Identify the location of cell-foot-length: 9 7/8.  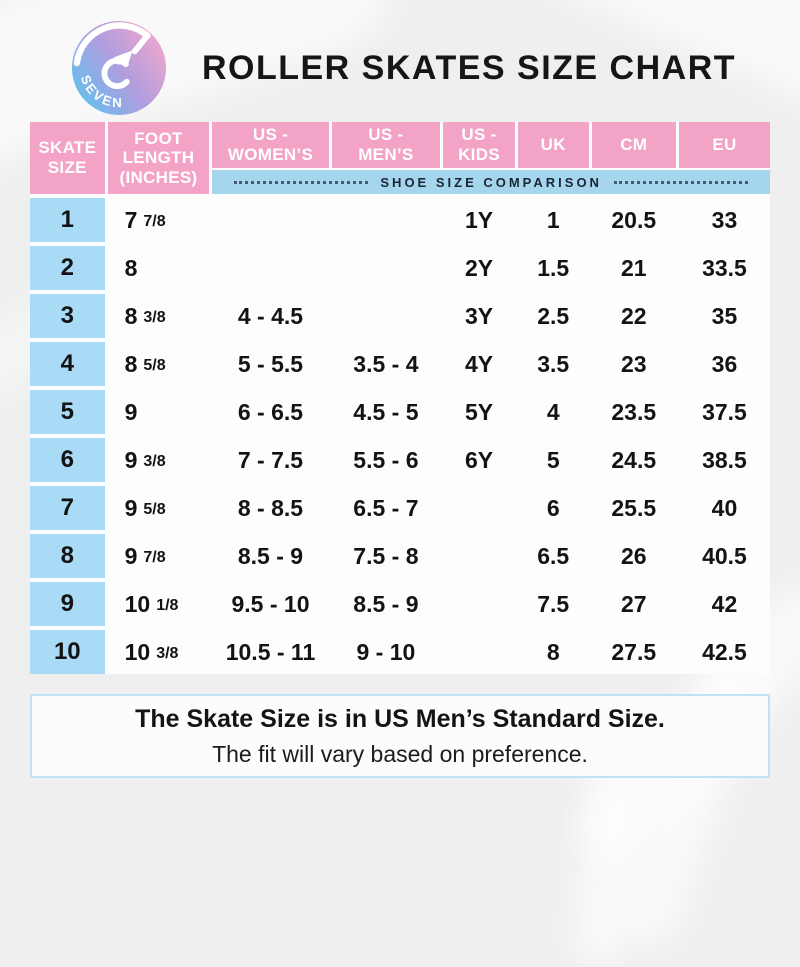
(159, 556).